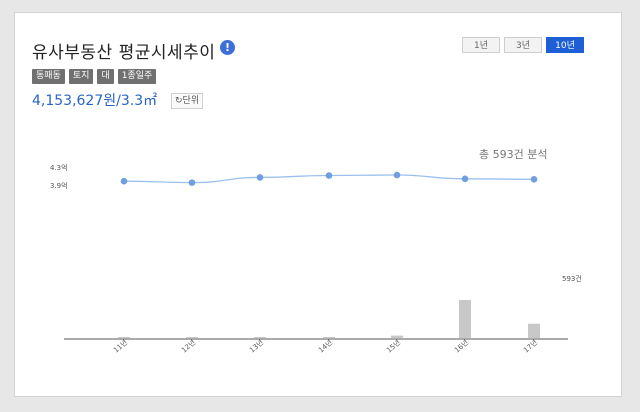  What do you see at coordinates (565, 45) in the screenshot?
I see `tab-10-year: 10년` at bounding box center [565, 45].